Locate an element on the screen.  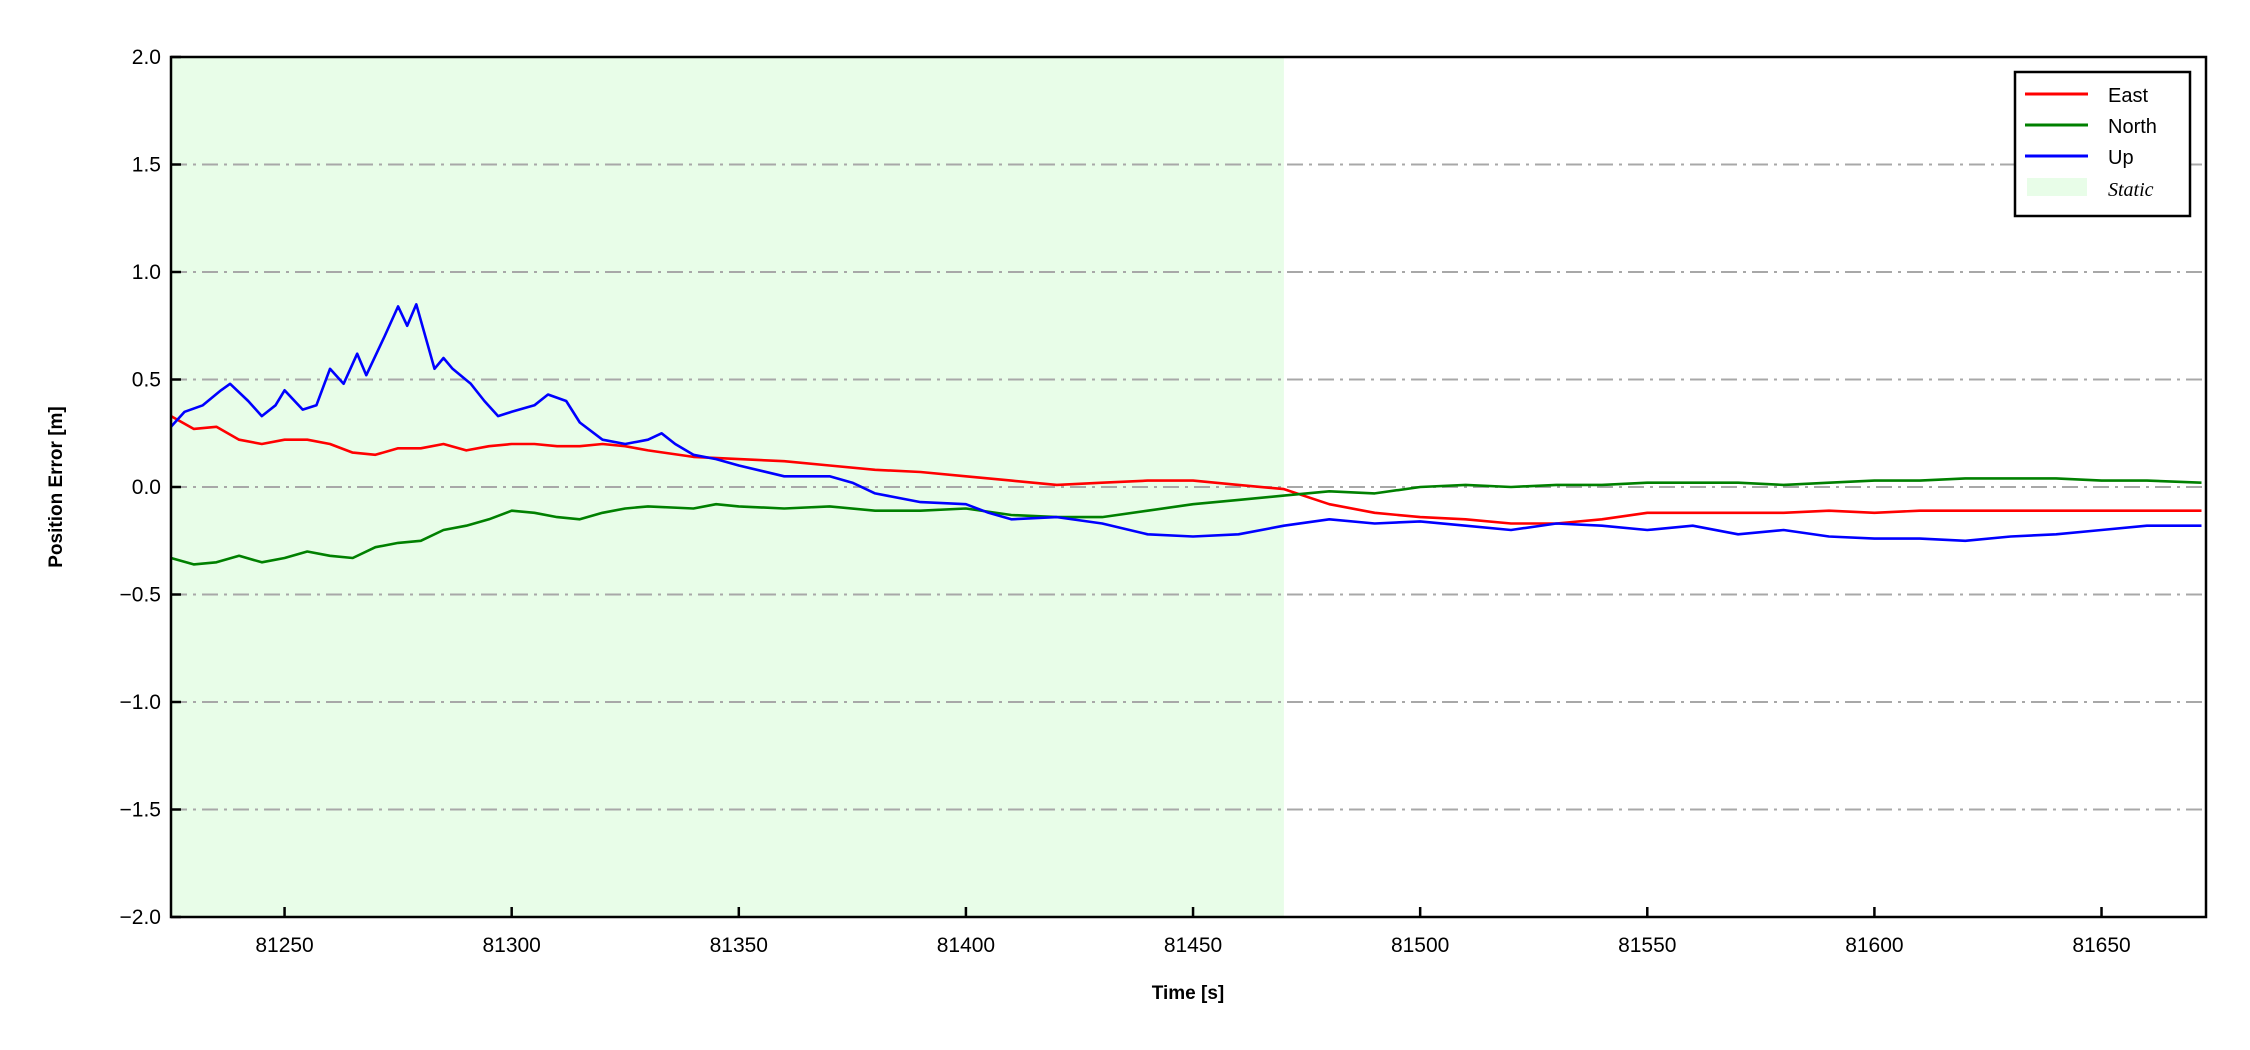
y-tick-label: 1.5 is located at coordinates (146, 165).